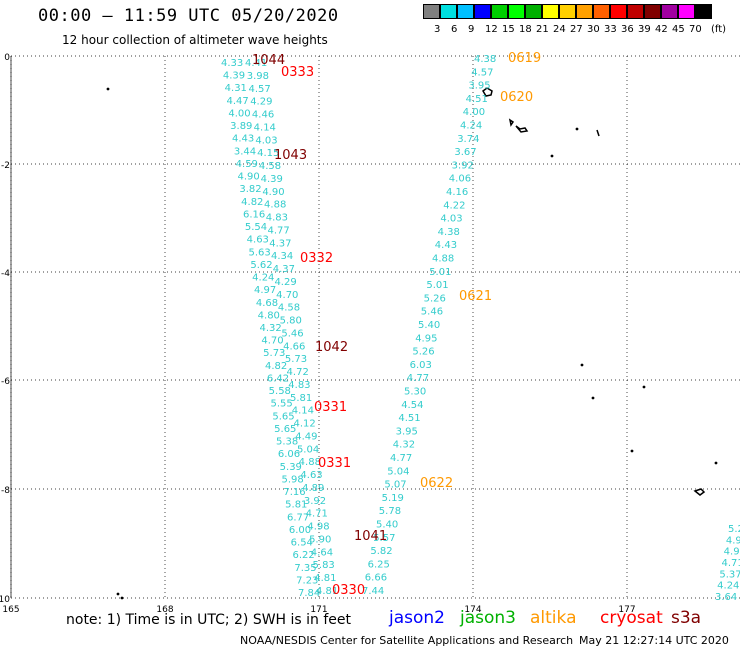 Image resolution: width=740 pixels, height=650 pixels. What do you see at coordinates (454, 205) in the screenshot?
I see `swh-value: 4.22` at bounding box center [454, 205].